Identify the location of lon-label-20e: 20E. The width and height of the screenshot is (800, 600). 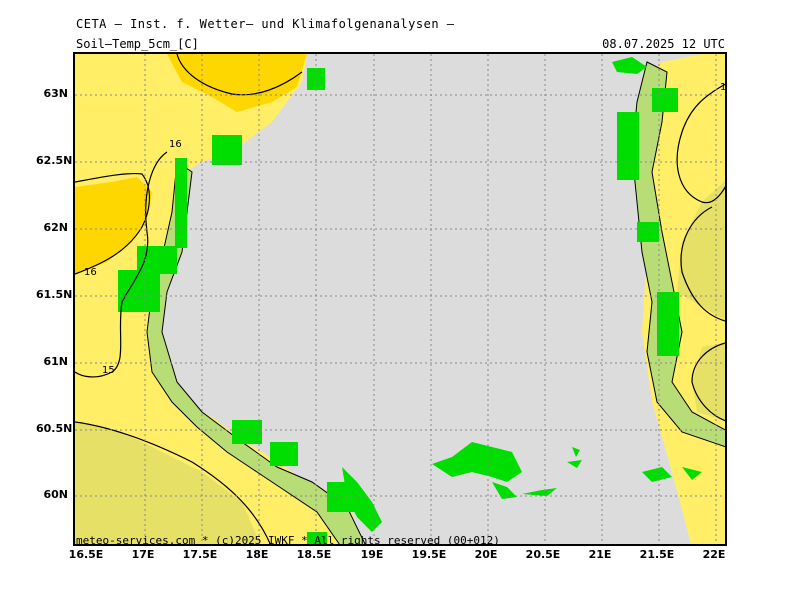
(486, 554).